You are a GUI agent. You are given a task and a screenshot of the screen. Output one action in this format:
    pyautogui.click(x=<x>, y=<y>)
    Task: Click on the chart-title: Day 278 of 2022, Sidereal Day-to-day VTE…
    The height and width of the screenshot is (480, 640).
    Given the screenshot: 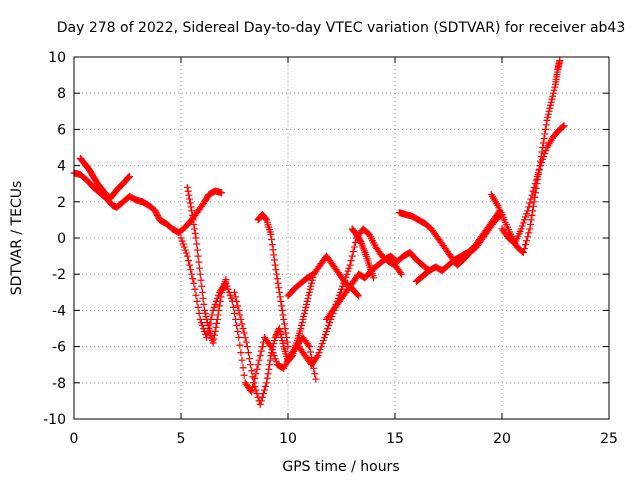 What is the action you would take?
    pyautogui.click(x=341, y=28)
    